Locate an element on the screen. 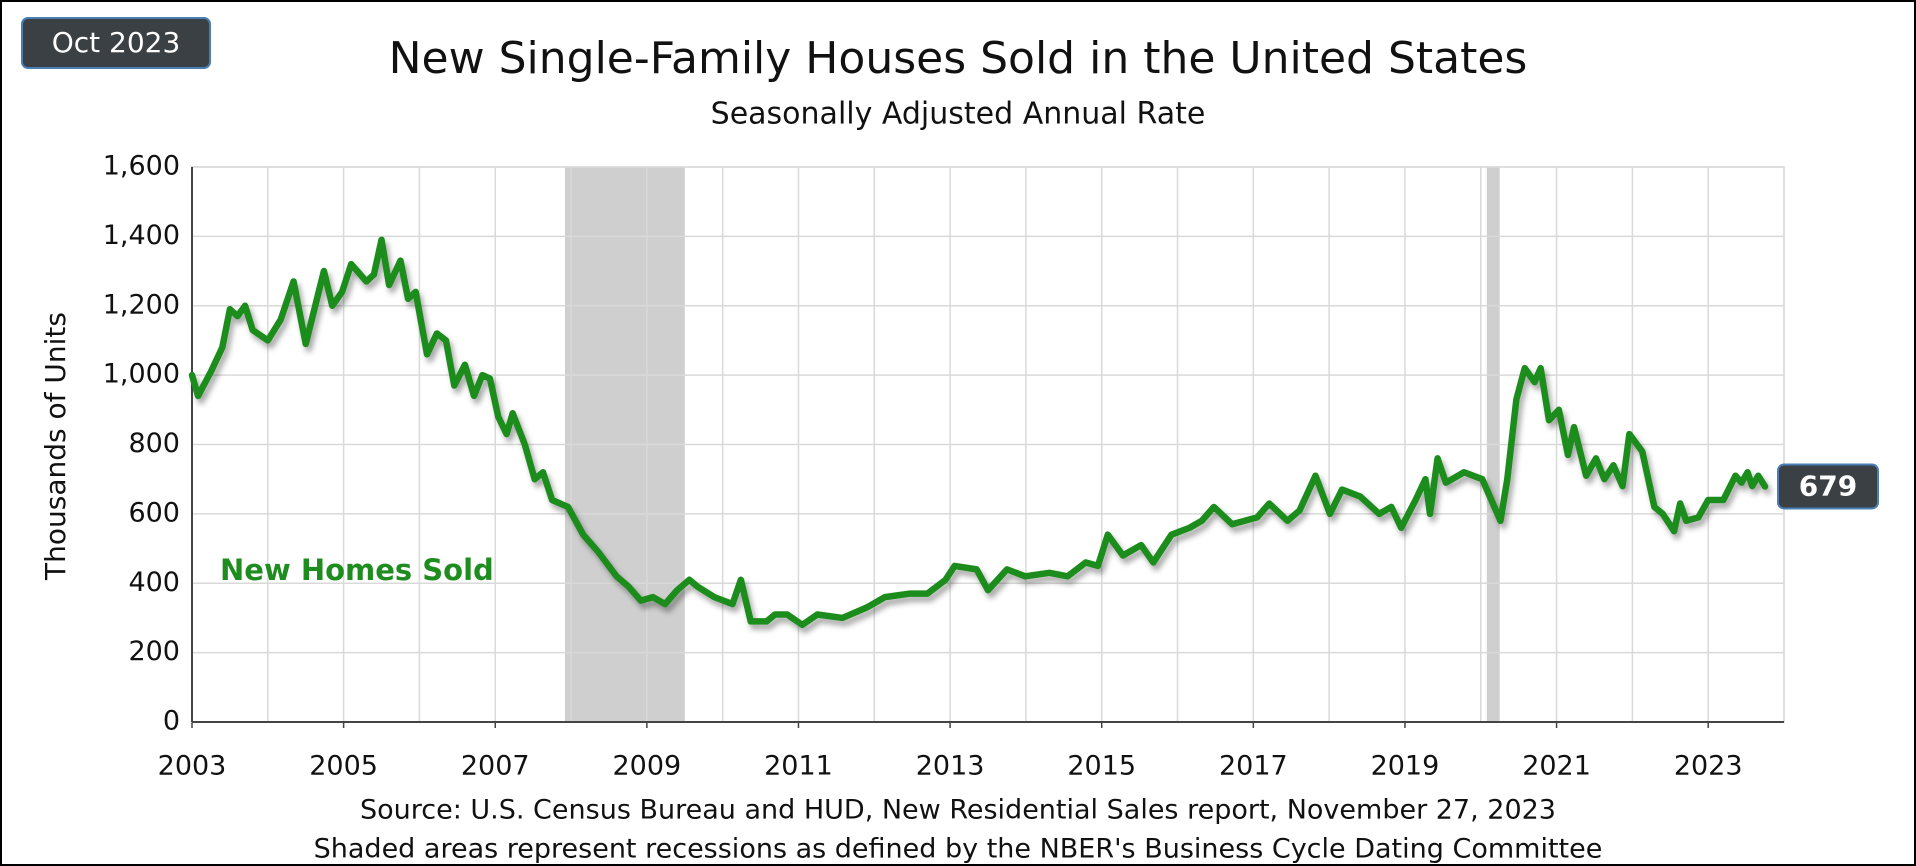  date-badge-text: Oct 2023 is located at coordinates (116, 42).